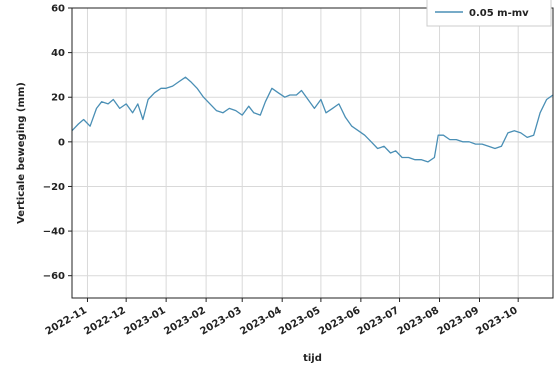  Describe the element at coordinates (144, 321) in the screenshot. I see `x-tick-label: 2023-01` at that location.